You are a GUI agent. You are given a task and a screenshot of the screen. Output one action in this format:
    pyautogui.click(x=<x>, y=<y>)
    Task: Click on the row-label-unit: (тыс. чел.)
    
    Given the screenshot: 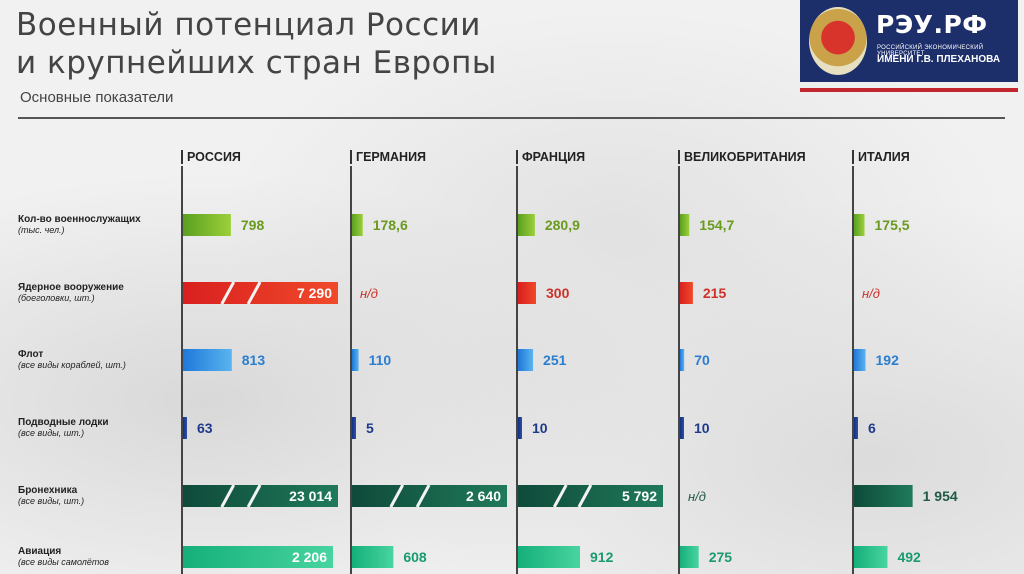 What is the action you would take?
    pyautogui.click(x=41, y=230)
    